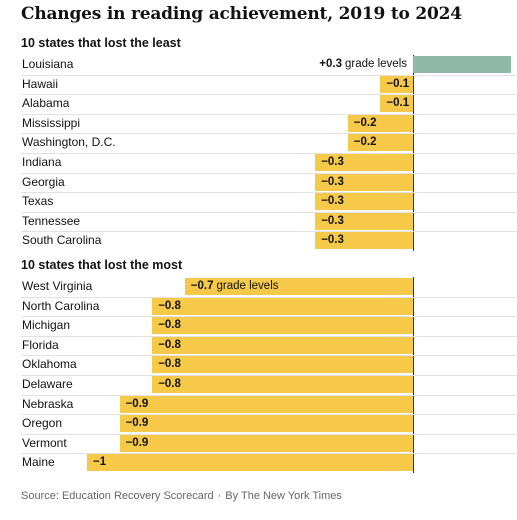  Describe the element at coordinates (363, 64) in the screenshot. I see `value-label: +0.3 grade levels` at that location.